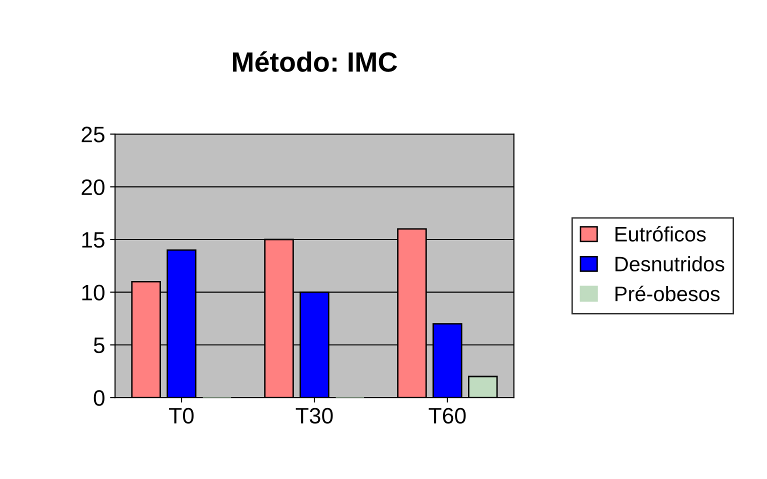 The image size is (767, 479). What do you see at coordinates (670, 264) in the screenshot?
I see `legend-label: Desnutridos` at bounding box center [670, 264].